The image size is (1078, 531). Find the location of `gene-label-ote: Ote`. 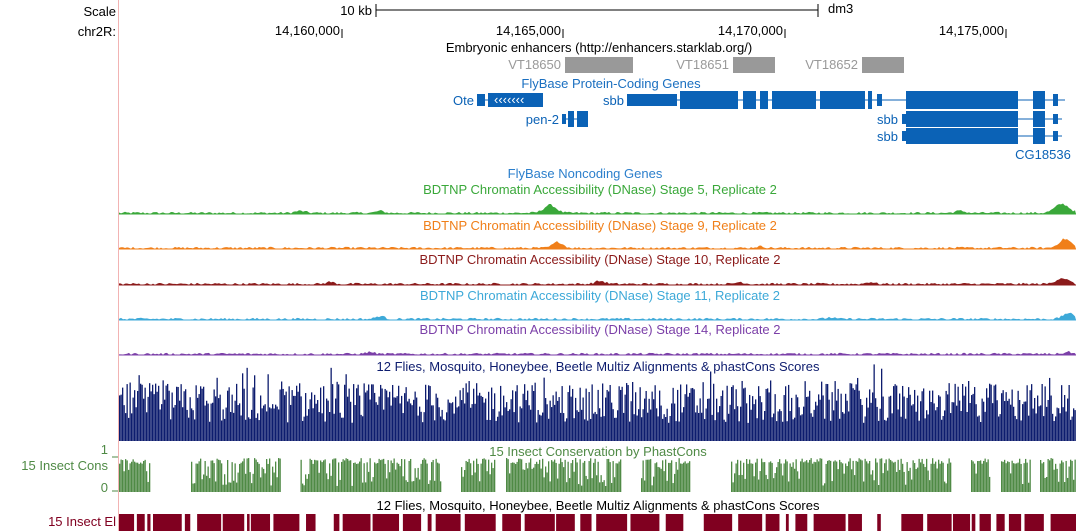

gene-label-ote: Ote is located at coordinates (463, 100).